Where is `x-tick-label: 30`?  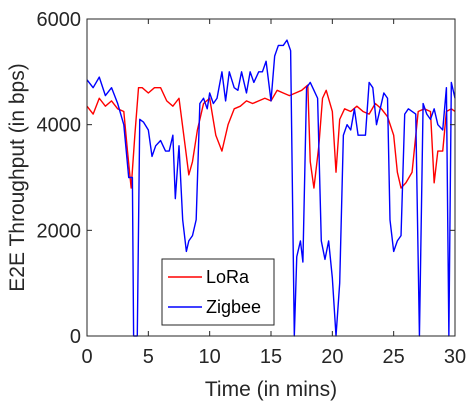
x-tick-label: 30 is located at coordinates (455, 357).